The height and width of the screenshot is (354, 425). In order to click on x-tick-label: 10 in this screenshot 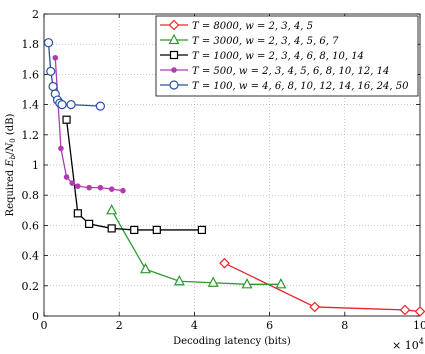, I will do `click(419, 325)`.